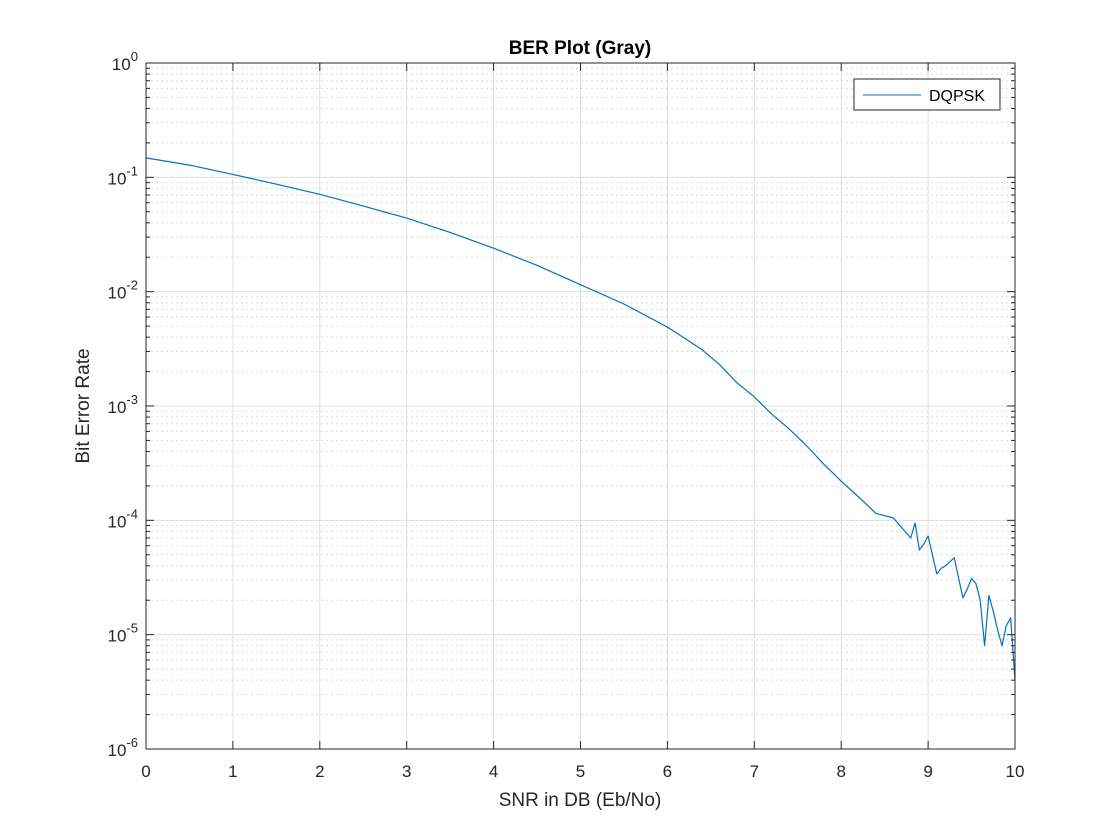  I want to click on x-tick-label: 9, so click(927, 771).